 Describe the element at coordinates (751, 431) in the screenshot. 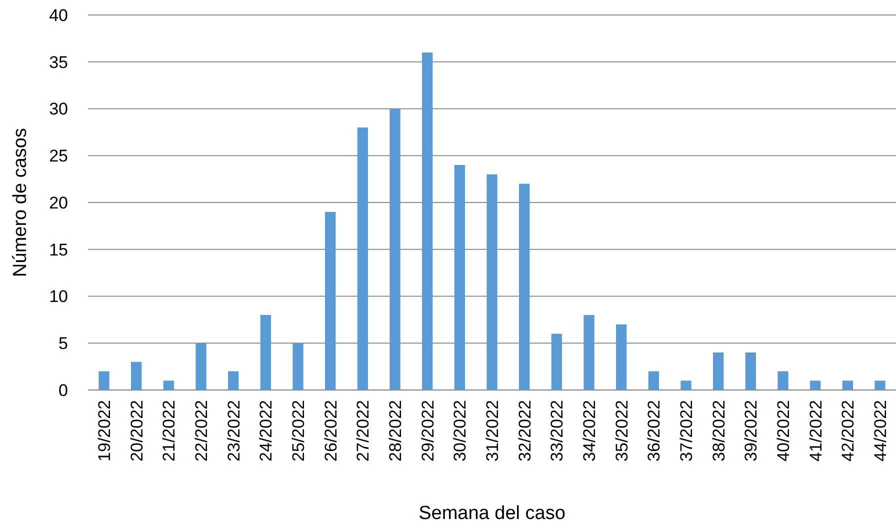

I see `x-tick-label: 39/2022` at that location.